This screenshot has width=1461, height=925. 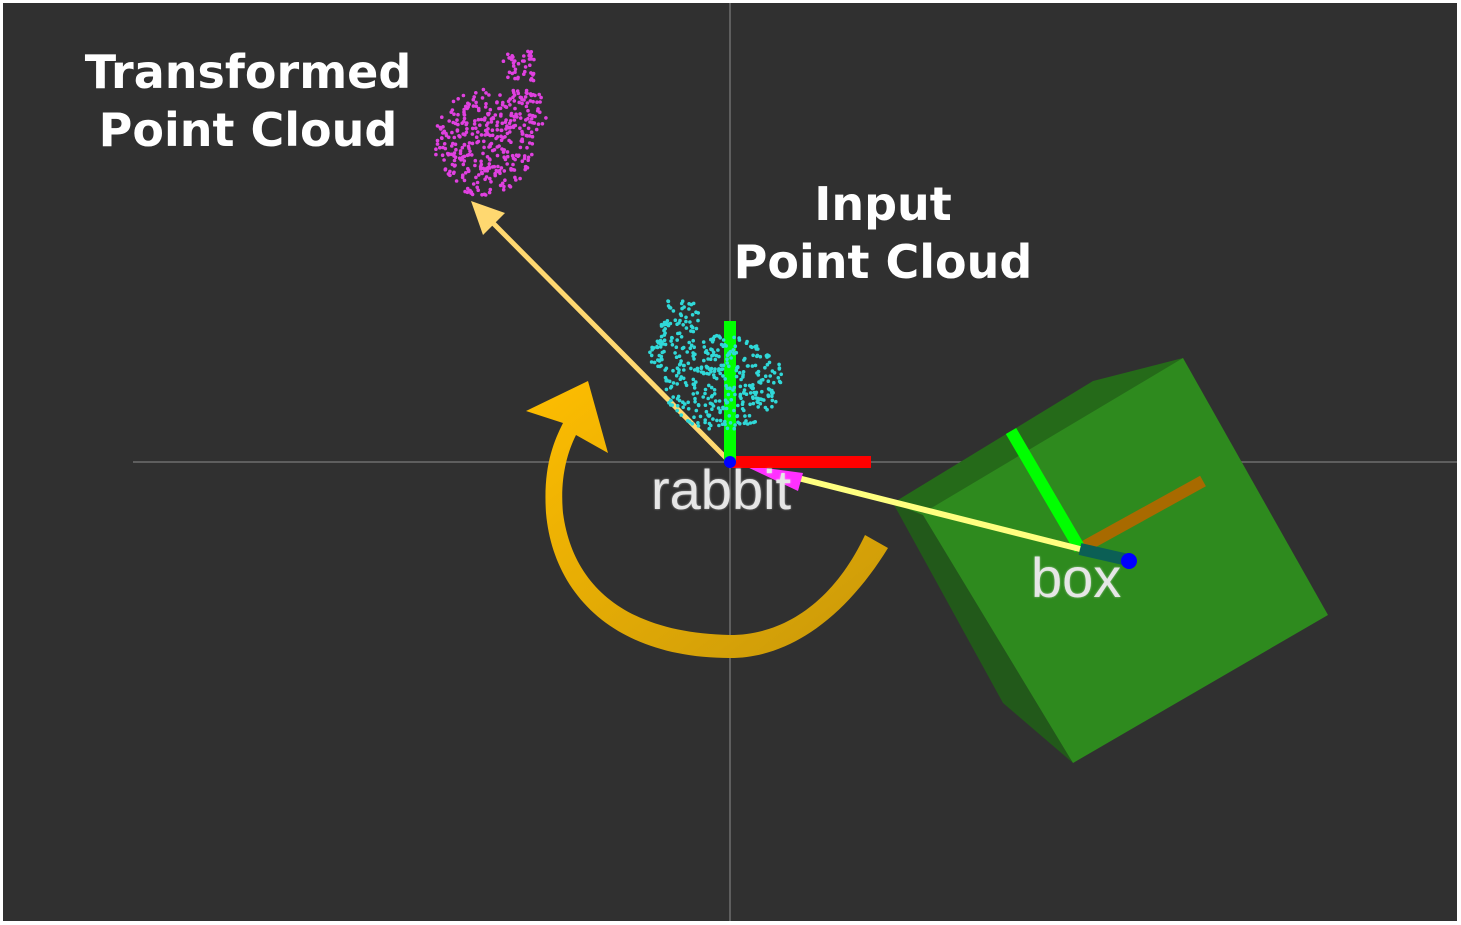 I want to click on rabbit-frame-label: rabbit, so click(x=721, y=489).